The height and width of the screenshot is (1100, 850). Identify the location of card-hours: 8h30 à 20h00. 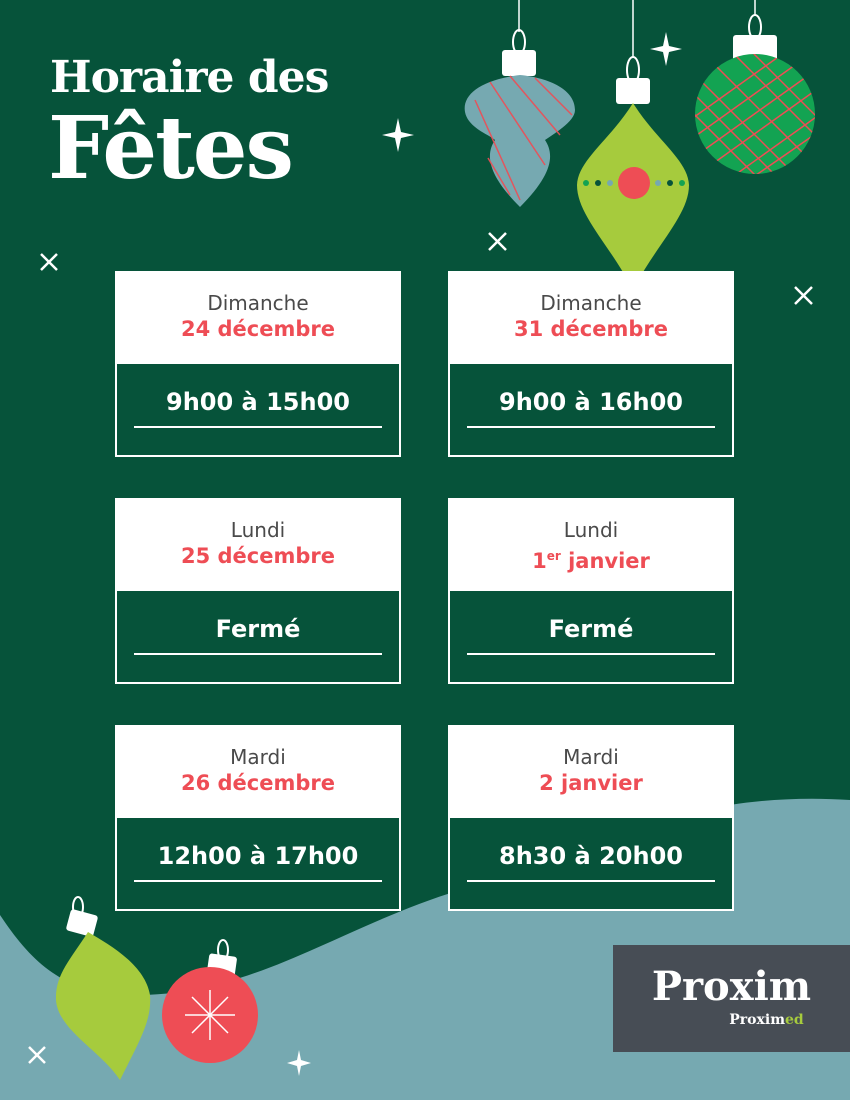
(591, 856).